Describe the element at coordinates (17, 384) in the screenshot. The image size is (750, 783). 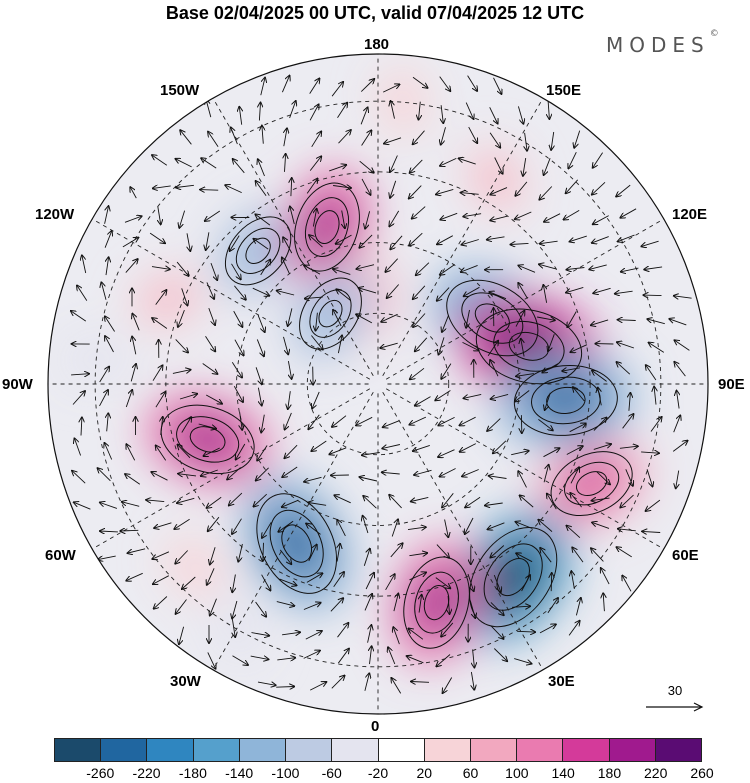
I see `label-90w: 90W` at that location.